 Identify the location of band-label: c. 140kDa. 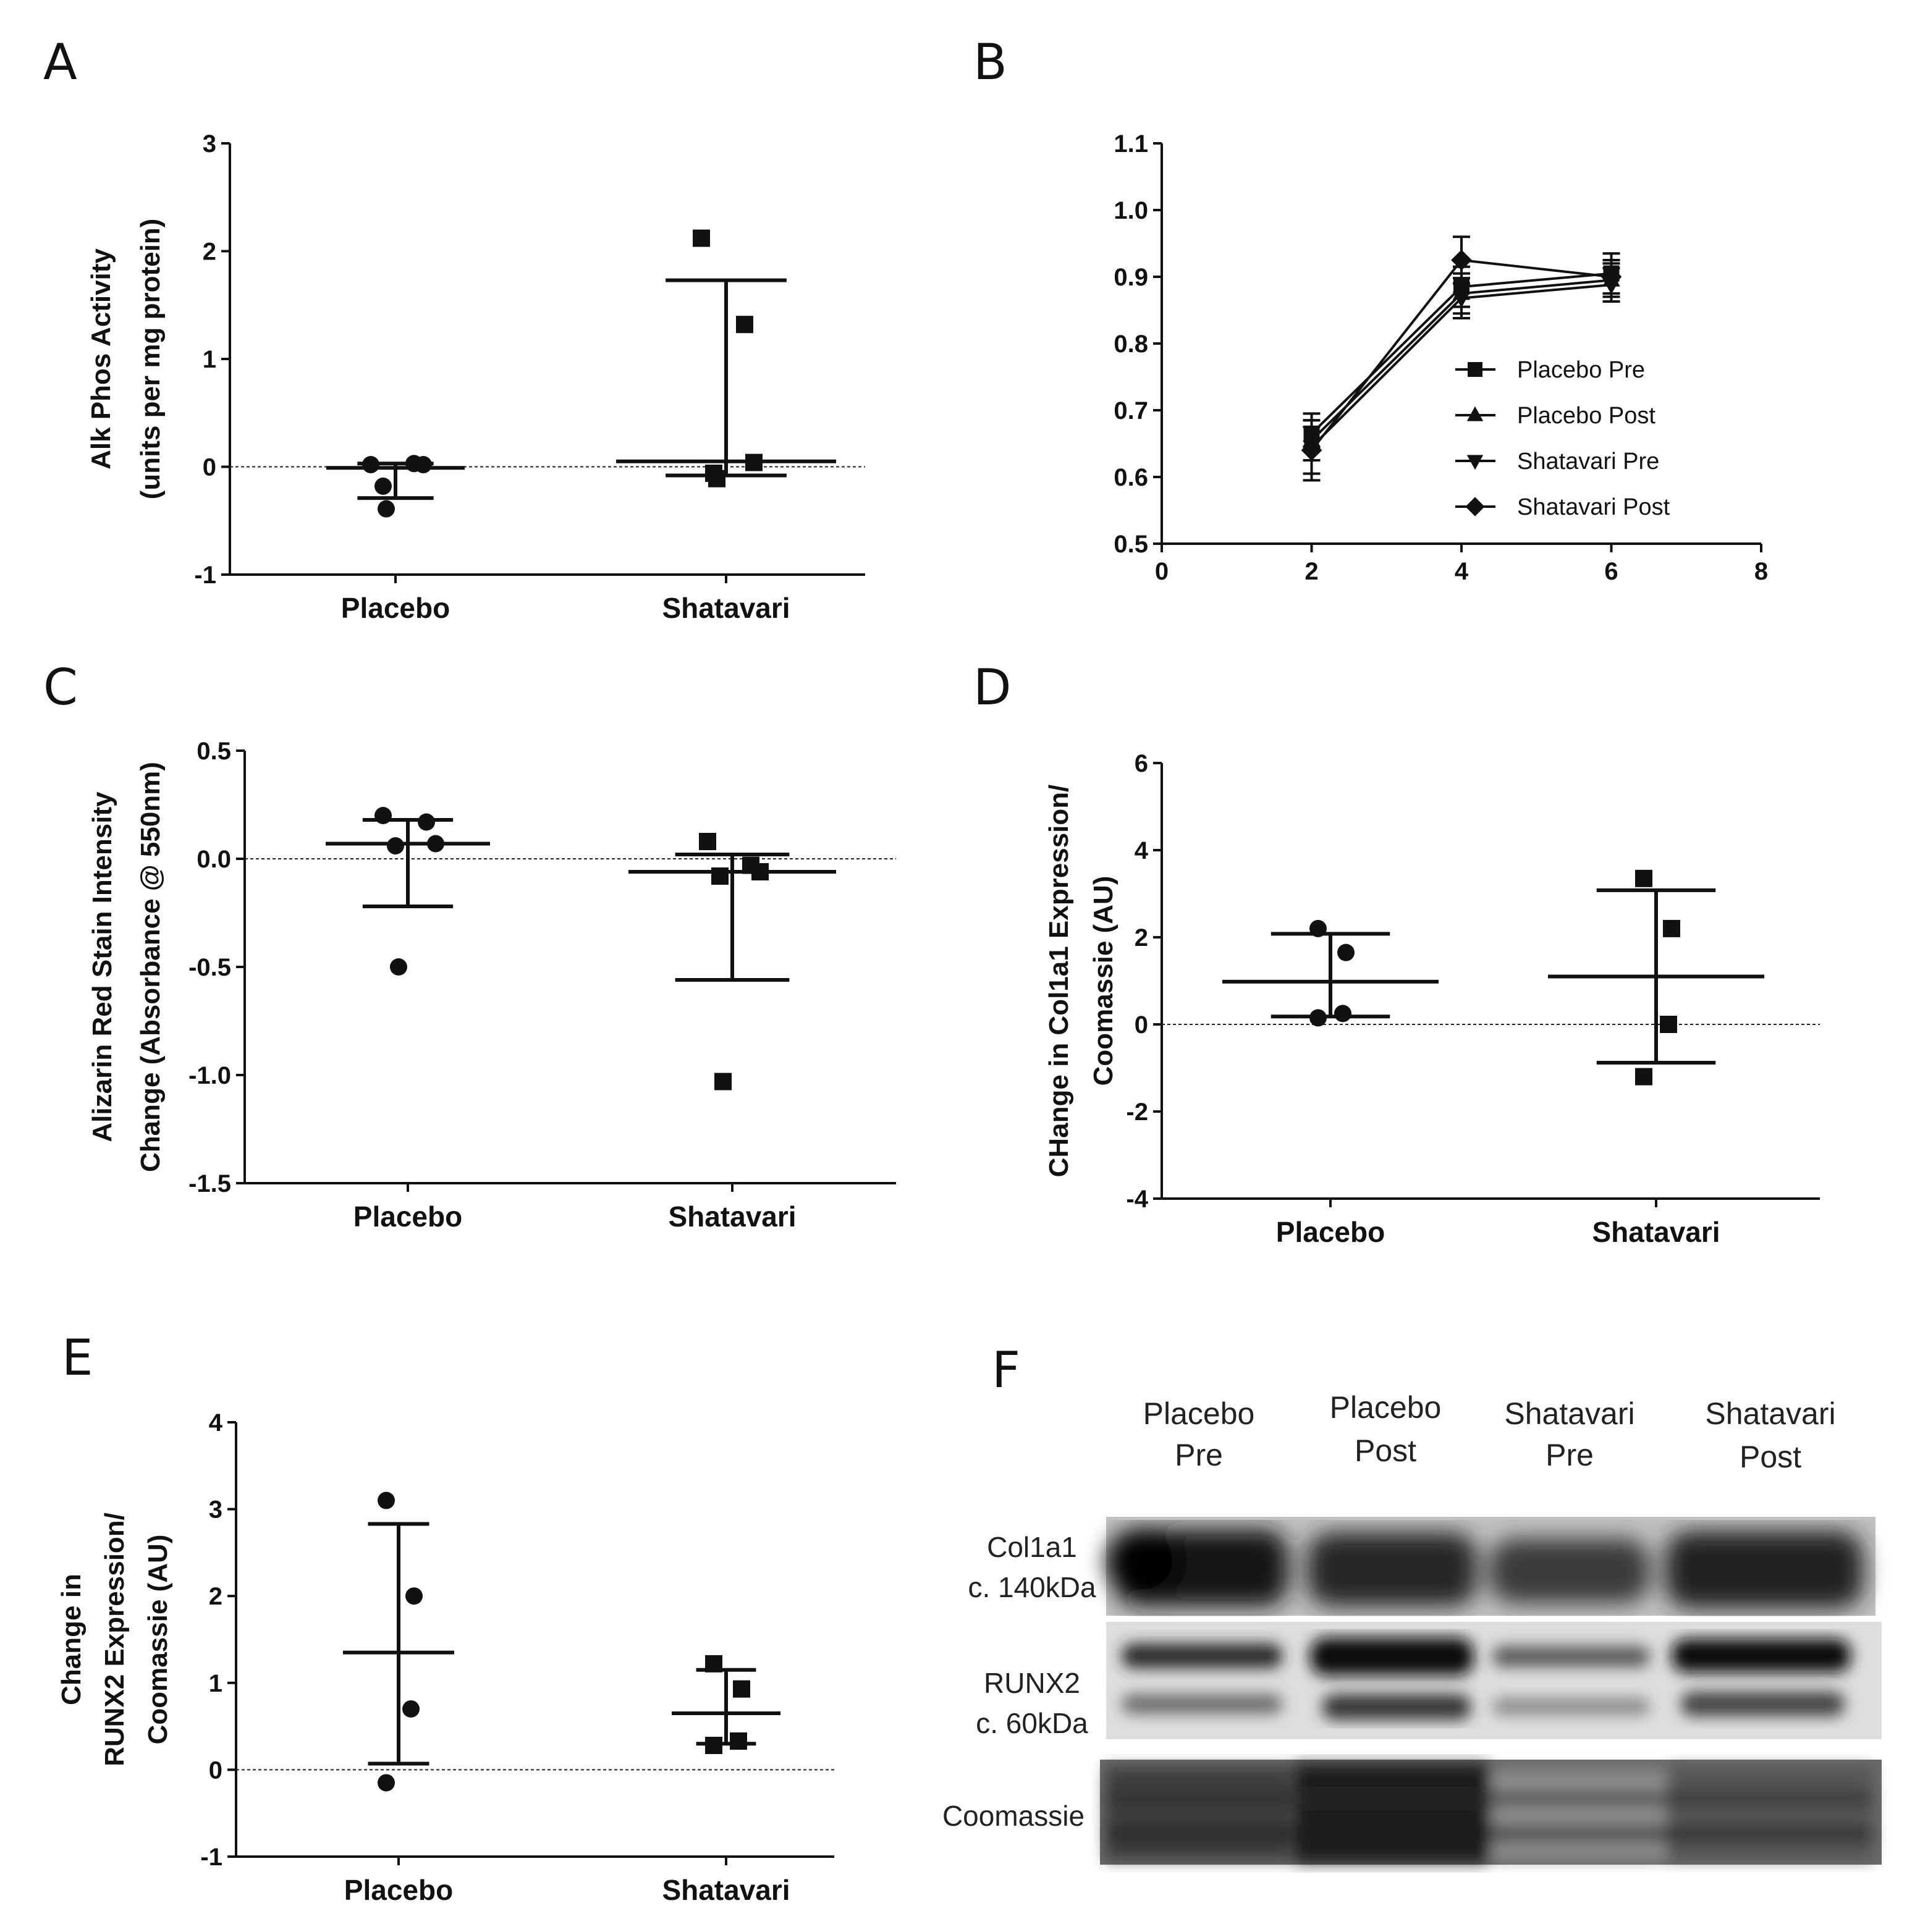
(1032, 1587).